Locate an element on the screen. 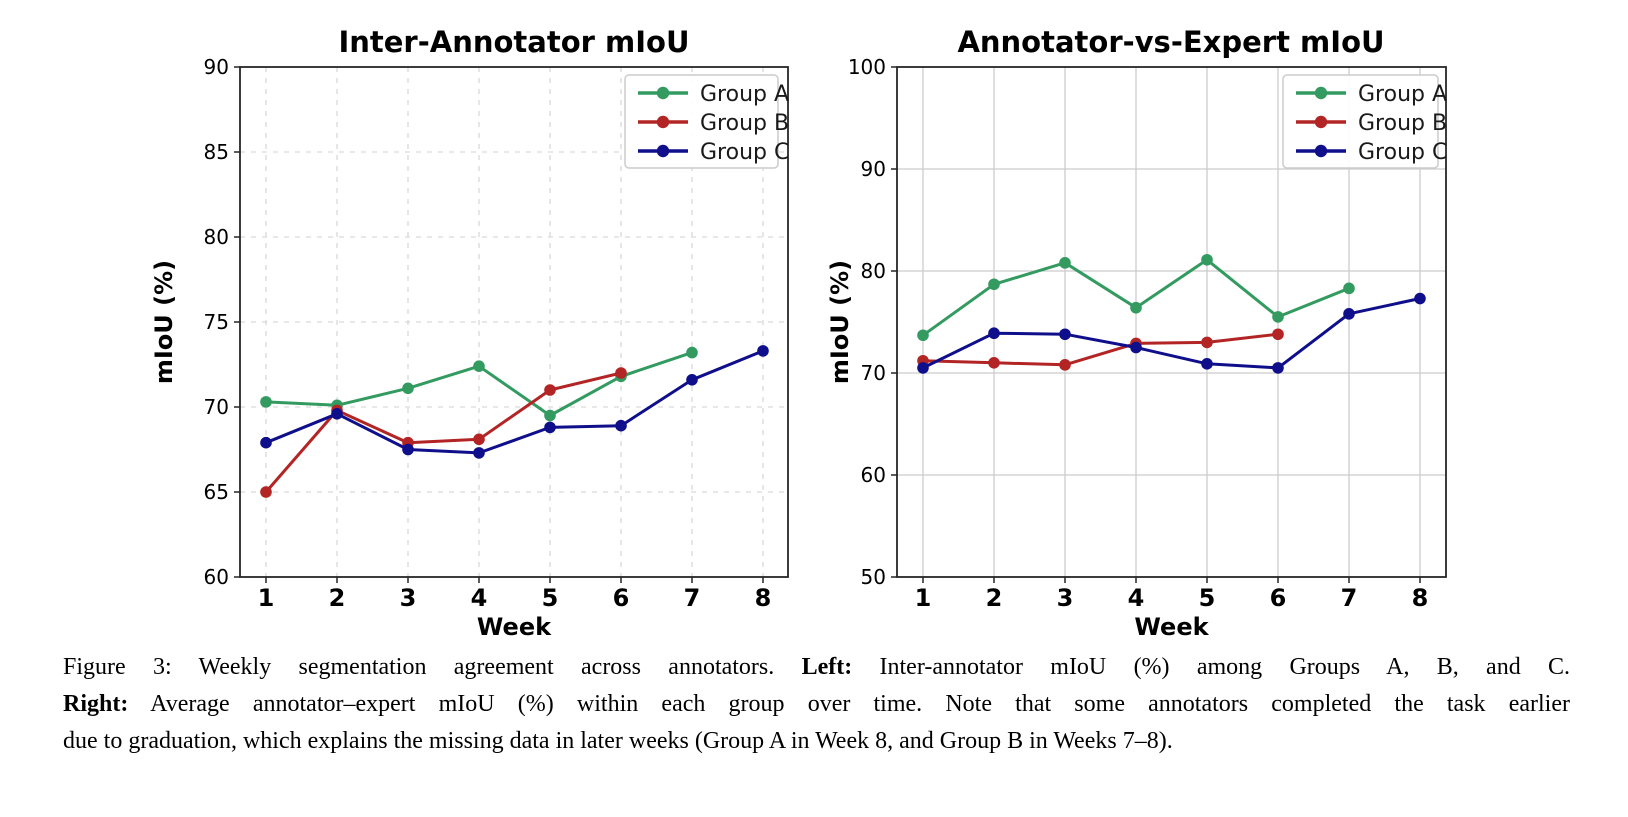 The width and height of the screenshot is (1628, 817). y-tick-label: 65 is located at coordinates (216, 492).